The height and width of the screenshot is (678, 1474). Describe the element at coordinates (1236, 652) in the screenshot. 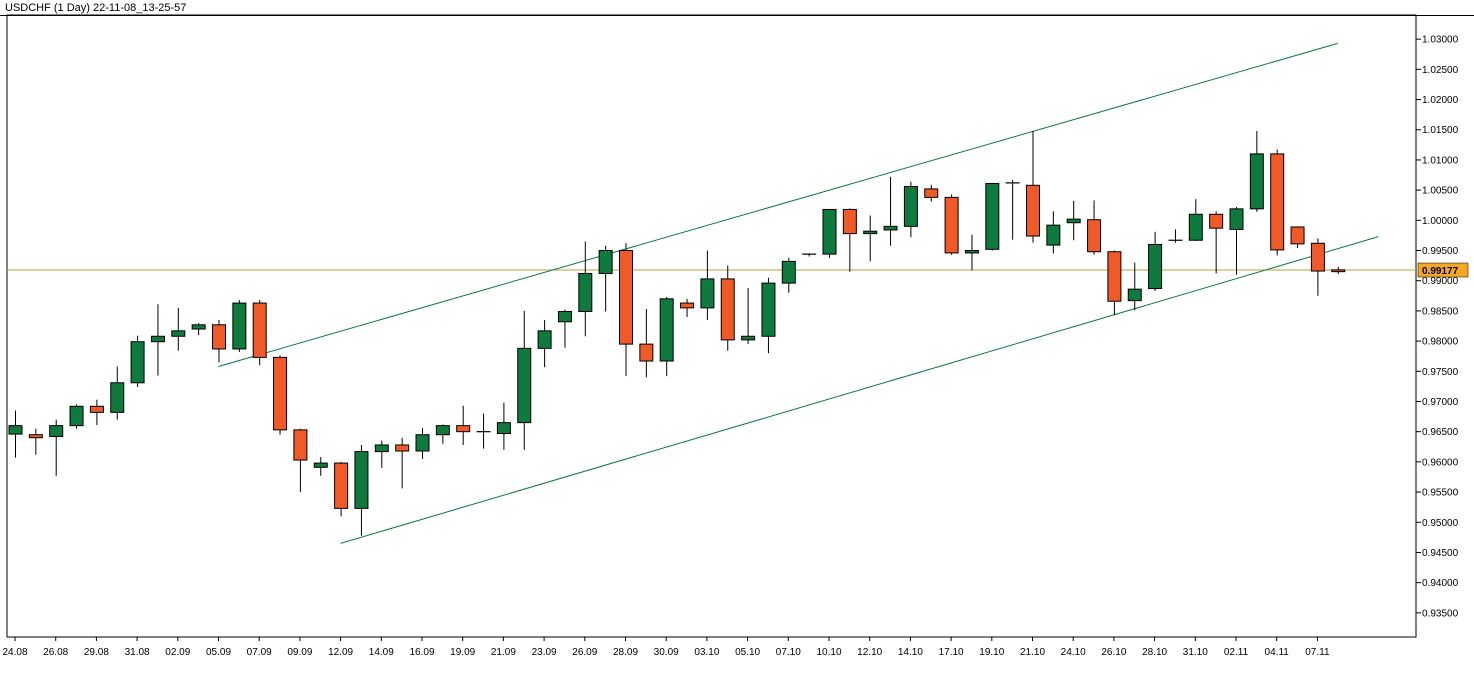

I see `x-tick-label: 02.11` at that location.